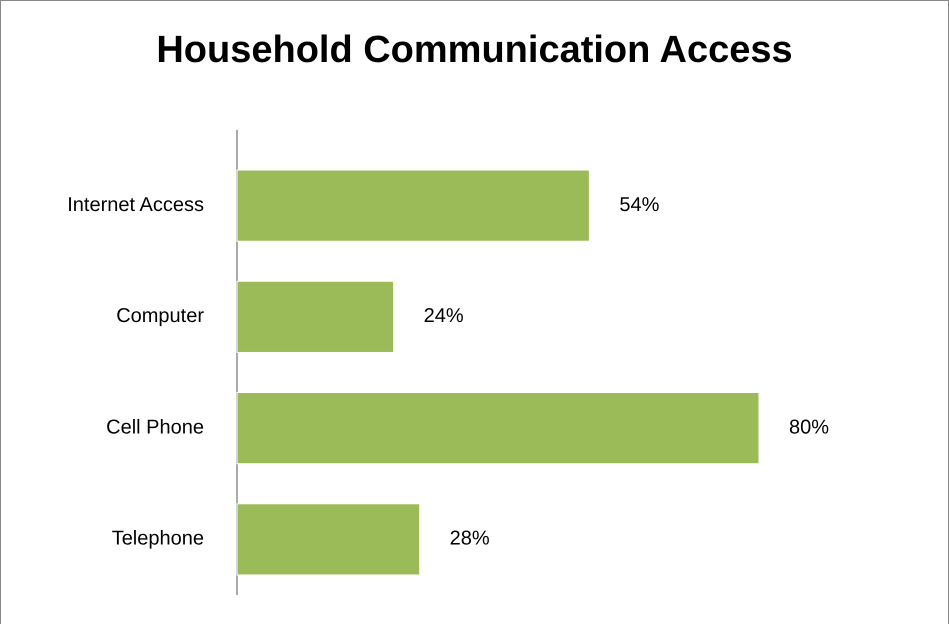  What do you see at coordinates (135, 205) in the screenshot?
I see `y-tick-label: Internet Access` at bounding box center [135, 205].